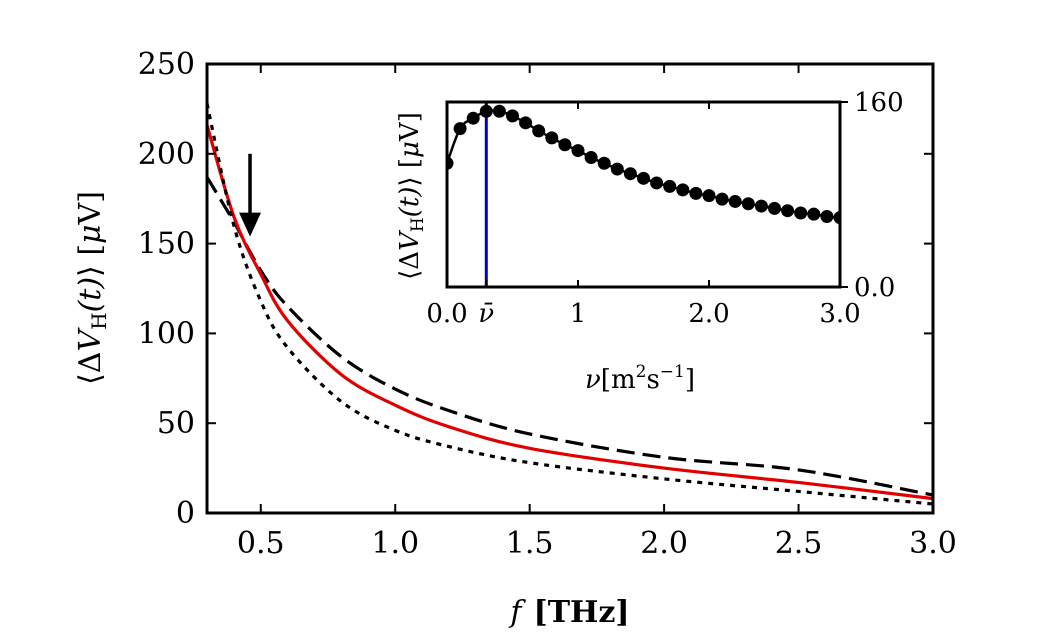 The height and width of the screenshot is (642, 1038). Describe the element at coordinates (166, 64) in the screenshot. I see `main-y-tick-label: 250` at that location.